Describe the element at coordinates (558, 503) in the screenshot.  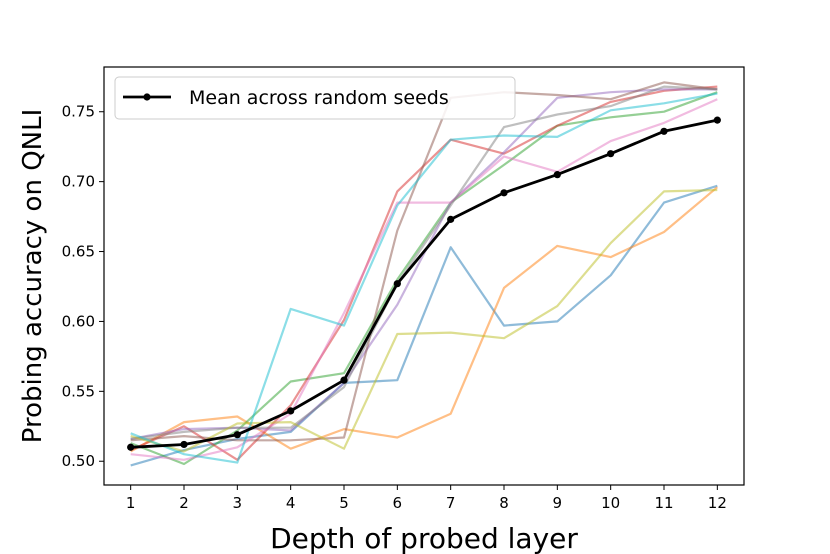
I see `x-tick-label: 9` at that location.